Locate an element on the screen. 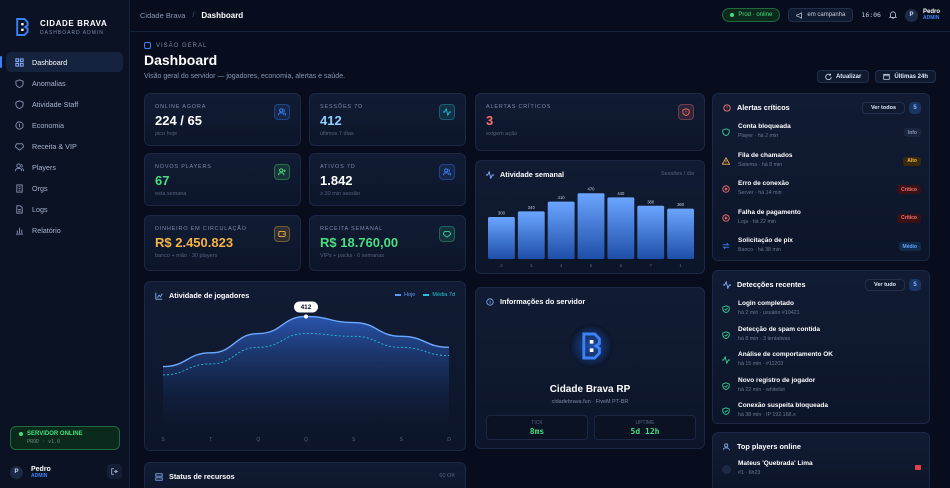 This screenshot has width=950, height=488. tick-box: TICK 8ms is located at coordinates (537, 427).